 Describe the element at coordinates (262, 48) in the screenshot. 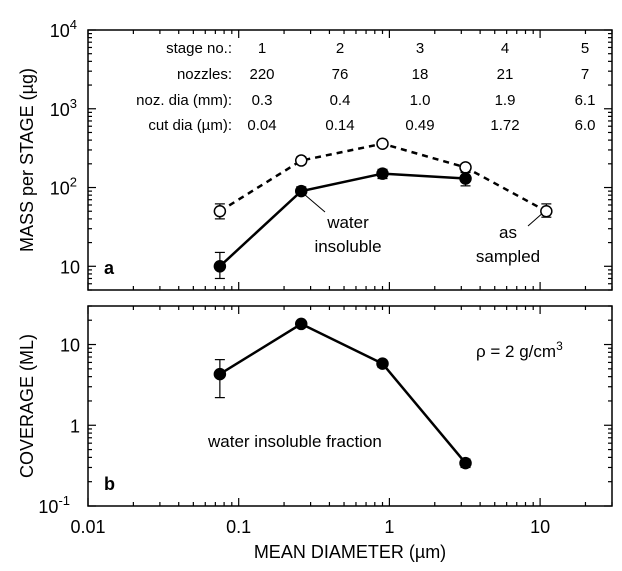

I see `table-cell: 1` at that location.